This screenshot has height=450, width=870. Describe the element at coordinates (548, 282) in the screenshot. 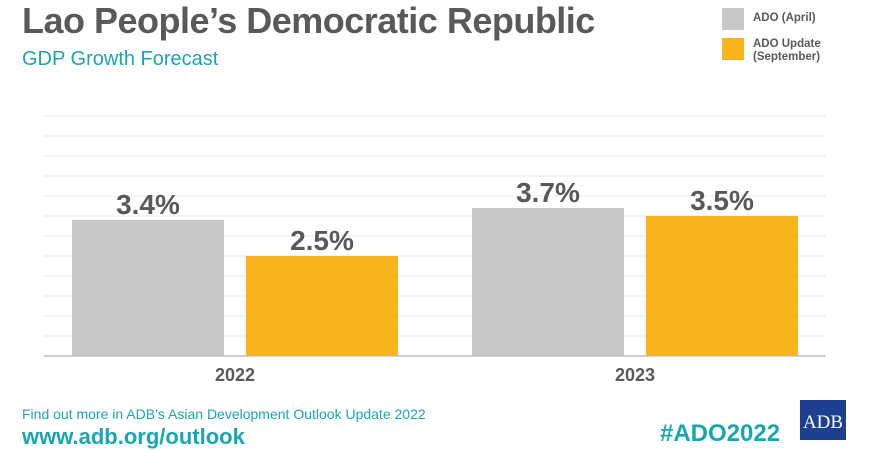

I see `bar-2023-april` at that location.